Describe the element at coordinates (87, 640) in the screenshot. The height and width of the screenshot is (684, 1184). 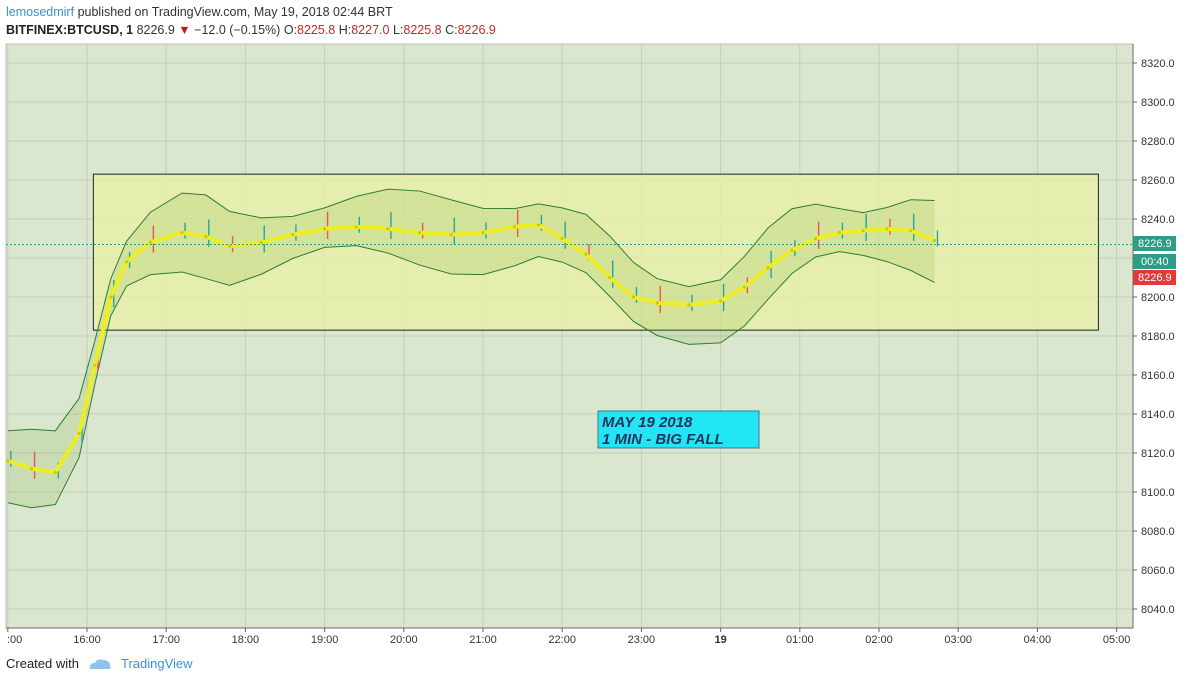
I see `x-tick-label: 16:00` at that location.